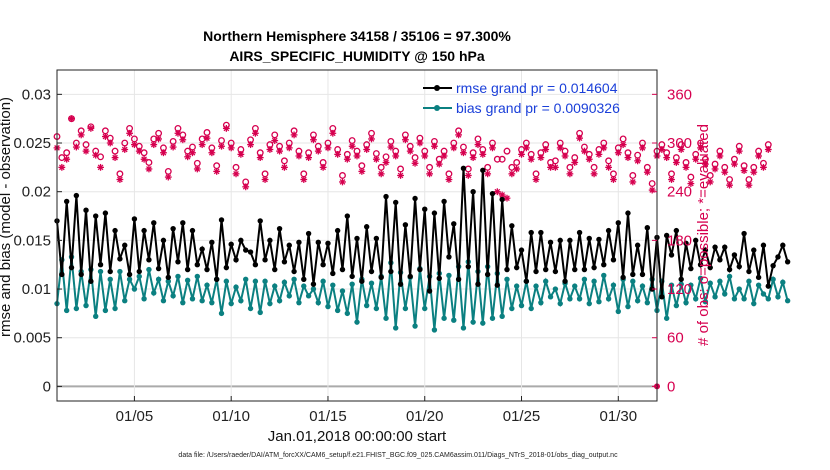 Image resolution: width=830 pixels, height=470 pixels. I want to click on left-y-axis: 0 0.005 0.01 0.015 0.02 0.025 0.03, so click(37, 240).